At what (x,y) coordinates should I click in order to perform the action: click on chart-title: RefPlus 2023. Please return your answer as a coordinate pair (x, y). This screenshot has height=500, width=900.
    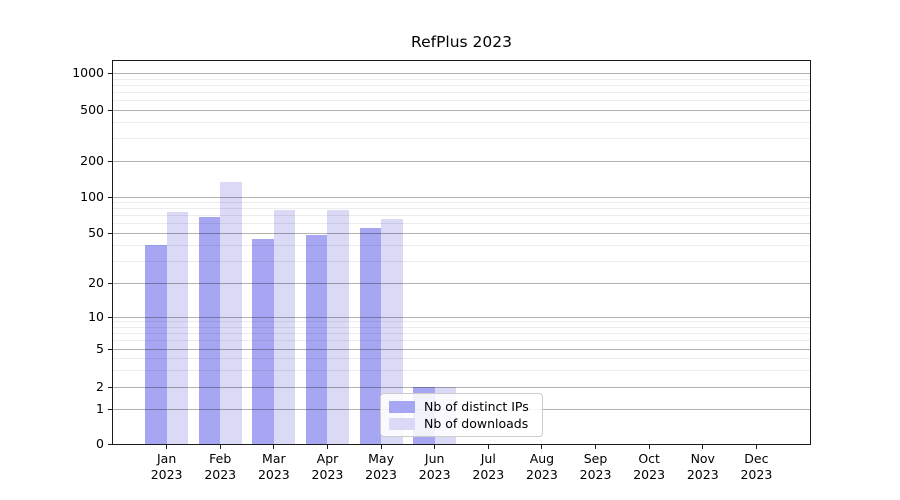
    Looking at the image, I should click on (461, 42).